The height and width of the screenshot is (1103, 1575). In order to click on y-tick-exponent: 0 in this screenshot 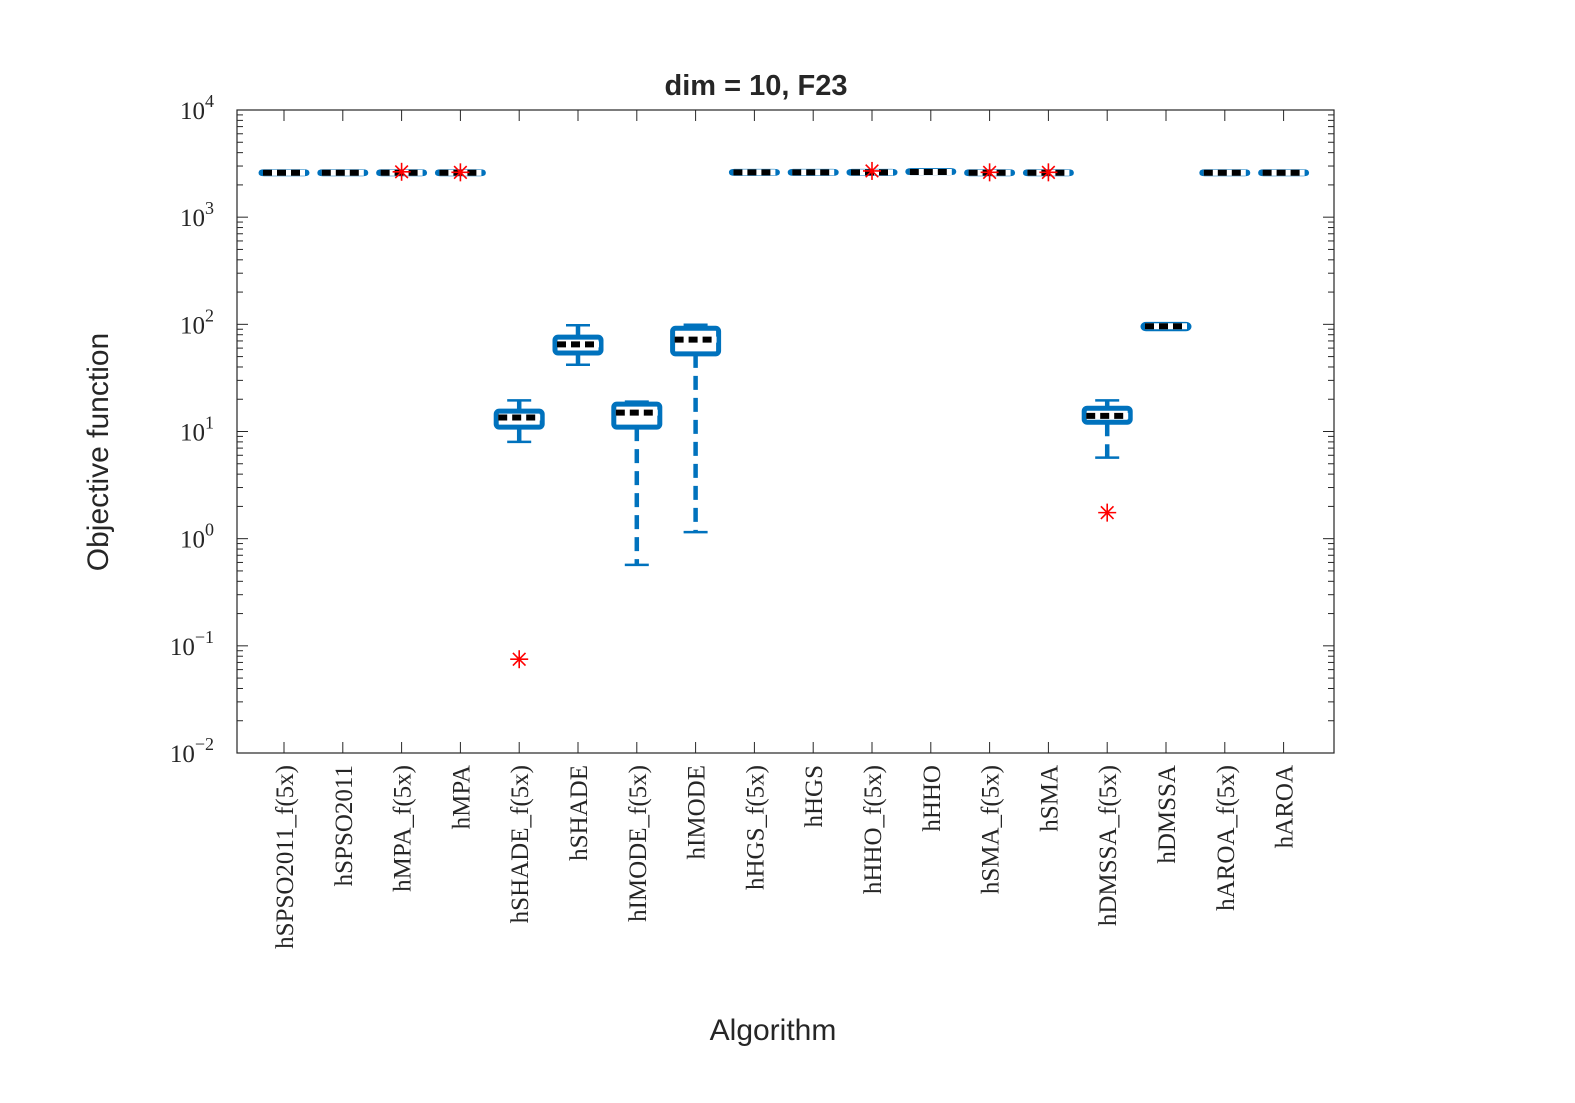, I will do `click(209, 530)`.